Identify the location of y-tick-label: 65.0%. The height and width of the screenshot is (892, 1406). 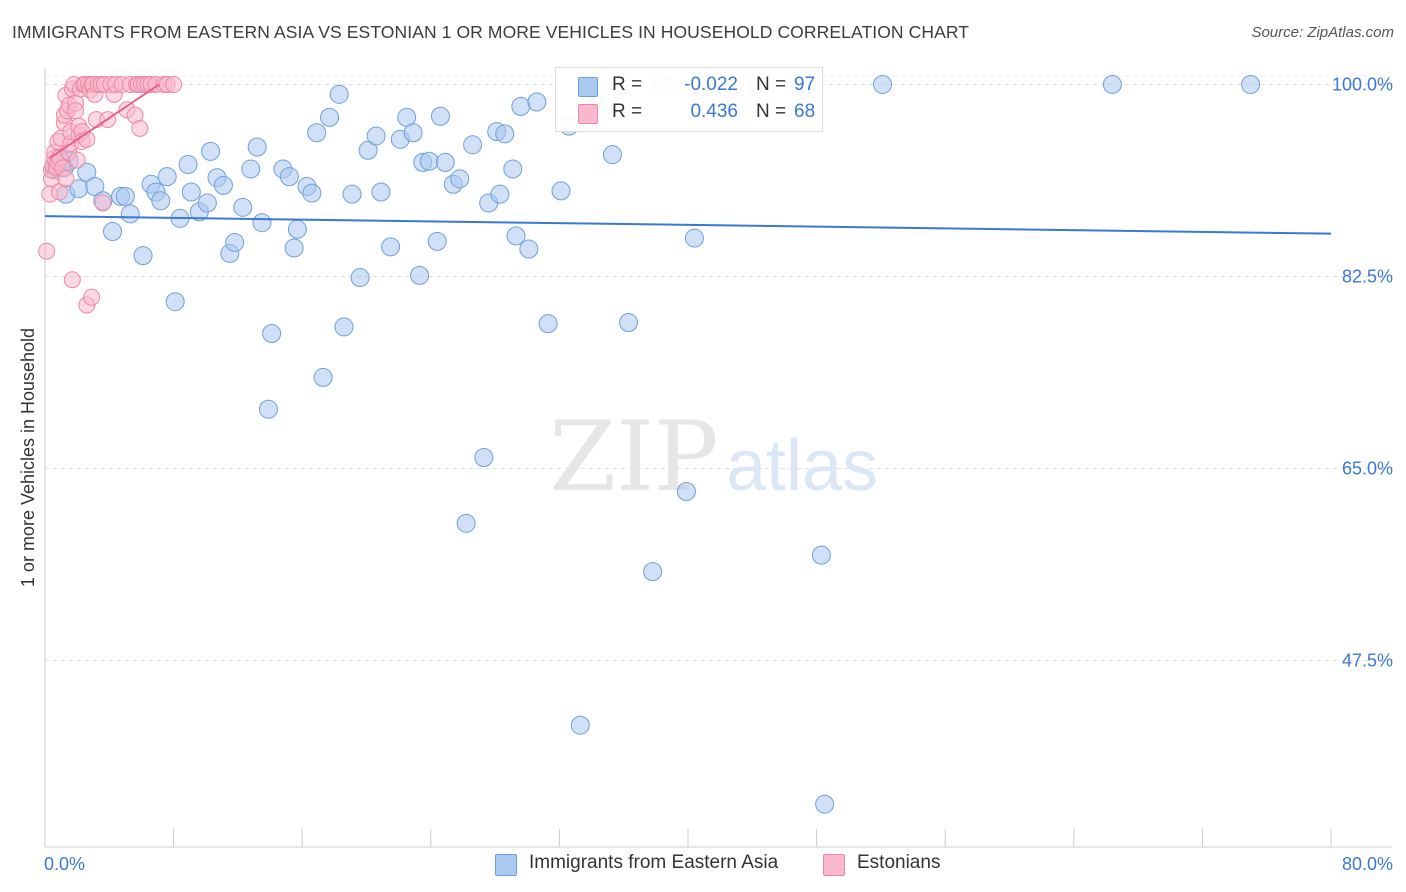
(1367, 468).